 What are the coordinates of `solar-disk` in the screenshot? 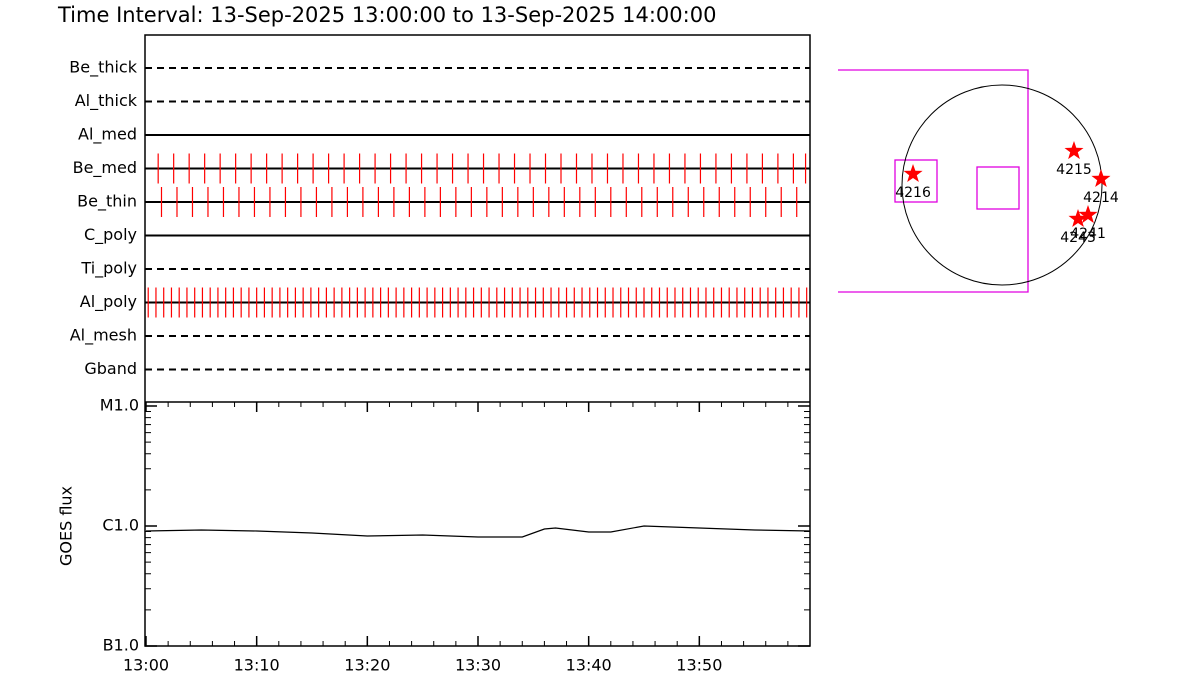 It's located at (1002, 185).